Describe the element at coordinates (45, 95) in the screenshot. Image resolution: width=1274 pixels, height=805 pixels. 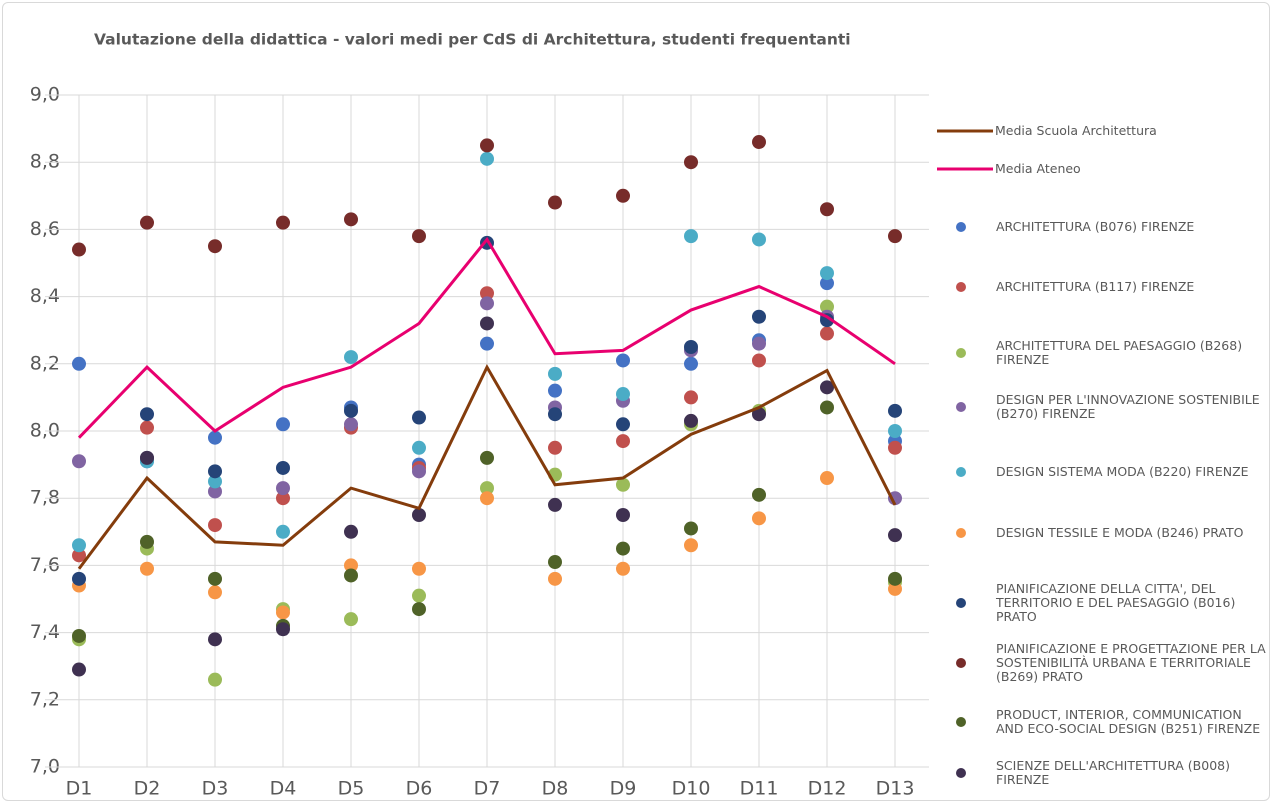
I see `y-tick-label: 9,0` at that location.